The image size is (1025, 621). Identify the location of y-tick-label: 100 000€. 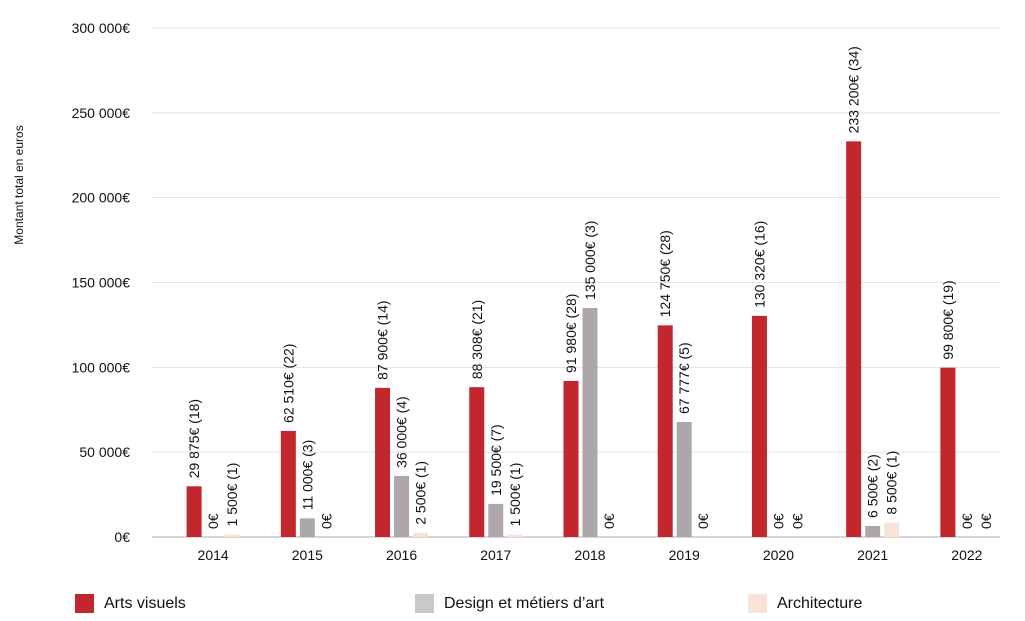
(101, 367).